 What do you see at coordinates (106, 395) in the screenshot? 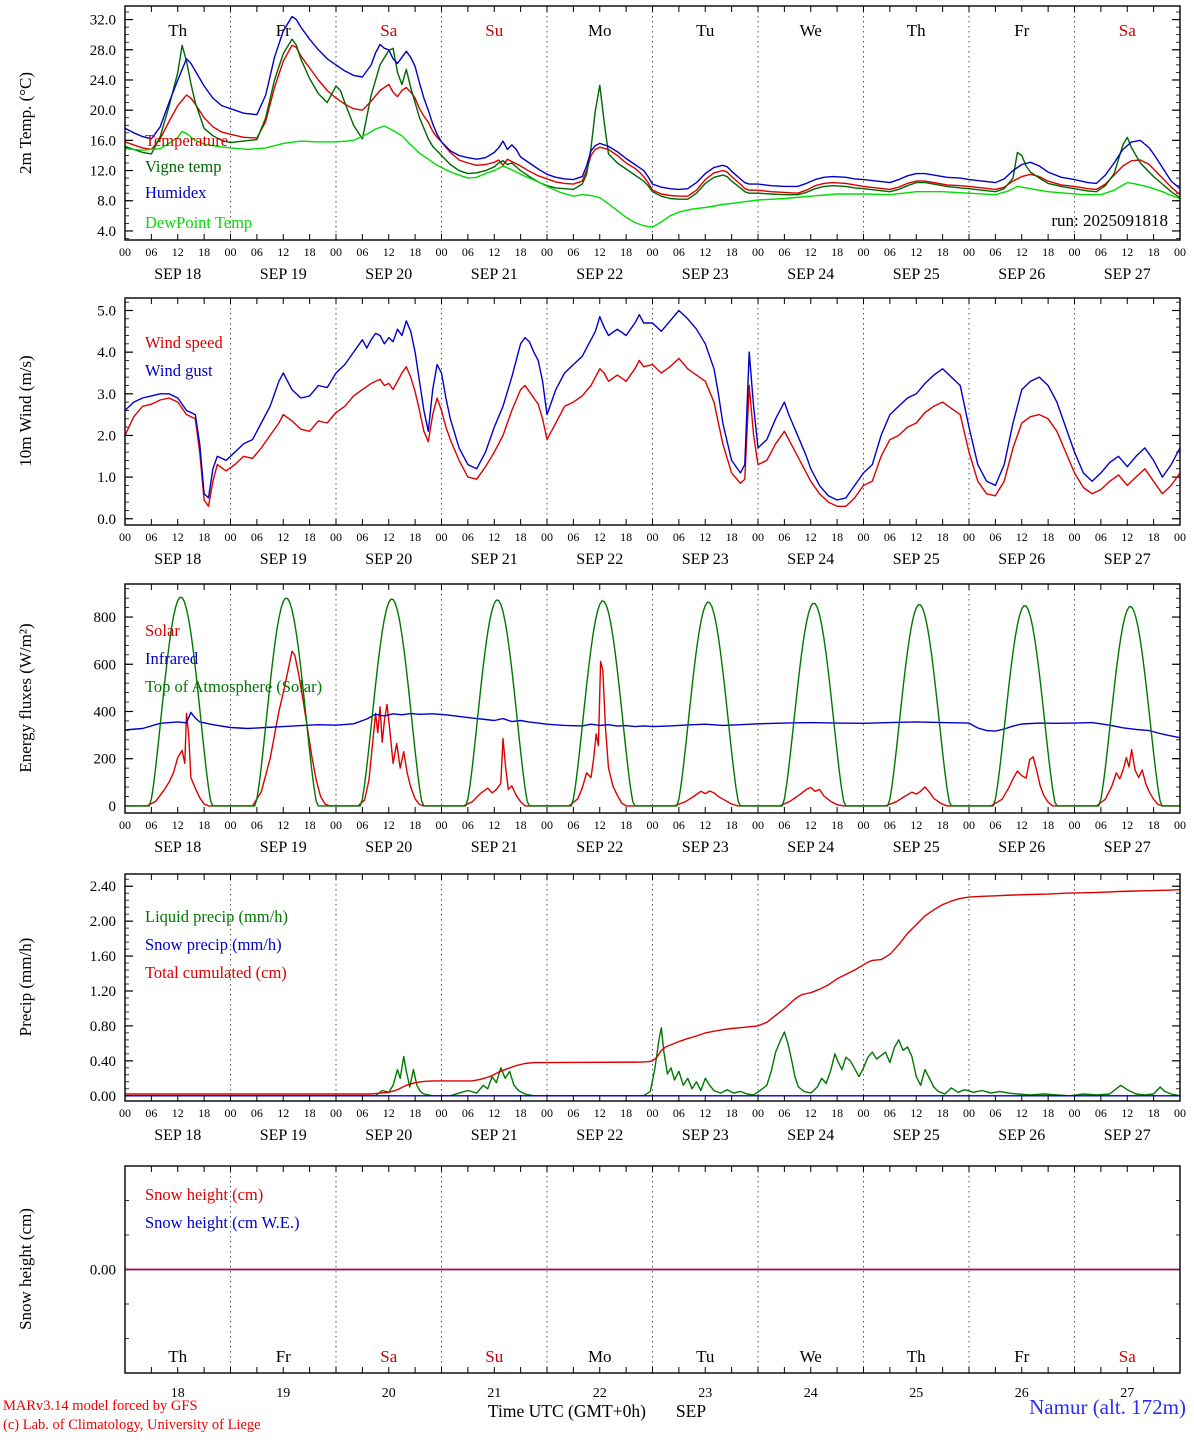
I see `svg-text: 3.0` at bounding box center [106, 395].